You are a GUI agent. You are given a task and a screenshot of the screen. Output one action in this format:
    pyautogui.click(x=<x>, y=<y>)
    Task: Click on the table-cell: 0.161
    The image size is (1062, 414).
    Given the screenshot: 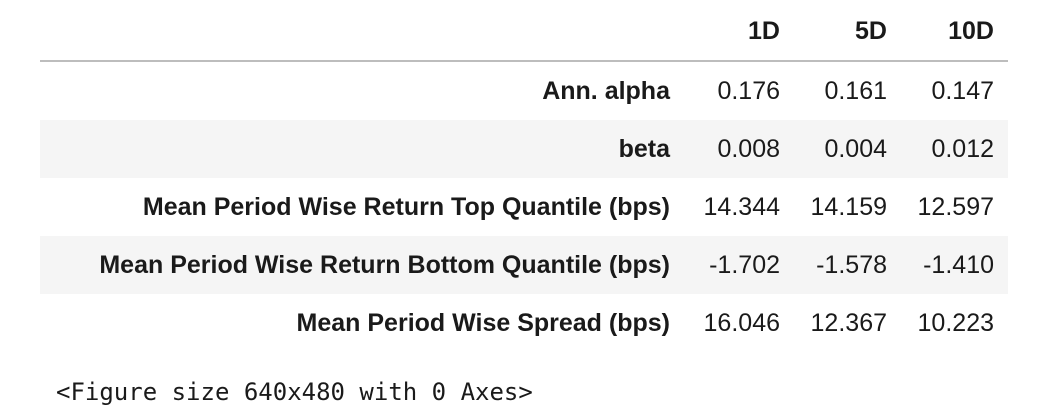 What is the action you would take?
    pyautogui.click(x=855, y=90)
    